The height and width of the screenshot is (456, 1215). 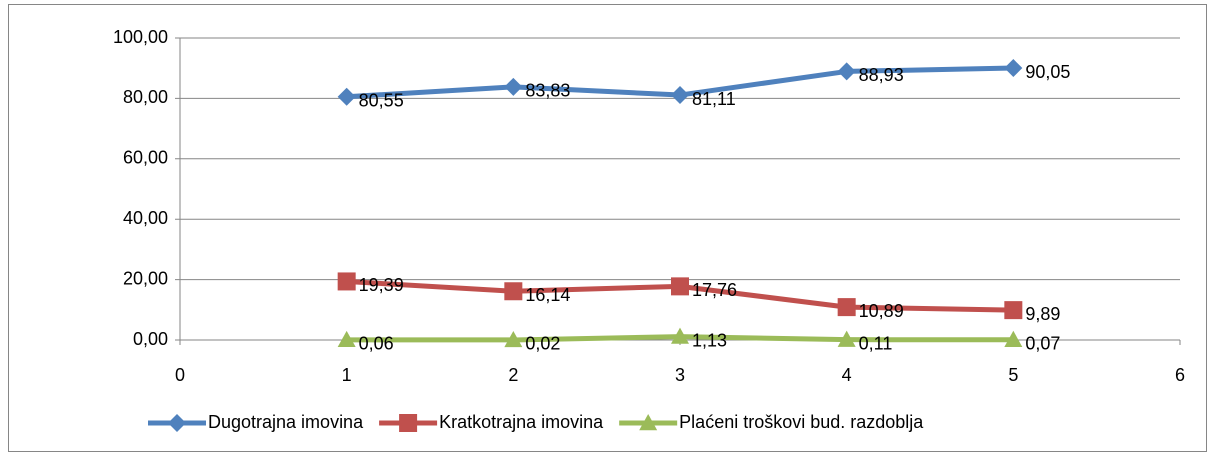 I want to click on y-tick-label: 100,00, so click(x=140, y=37).